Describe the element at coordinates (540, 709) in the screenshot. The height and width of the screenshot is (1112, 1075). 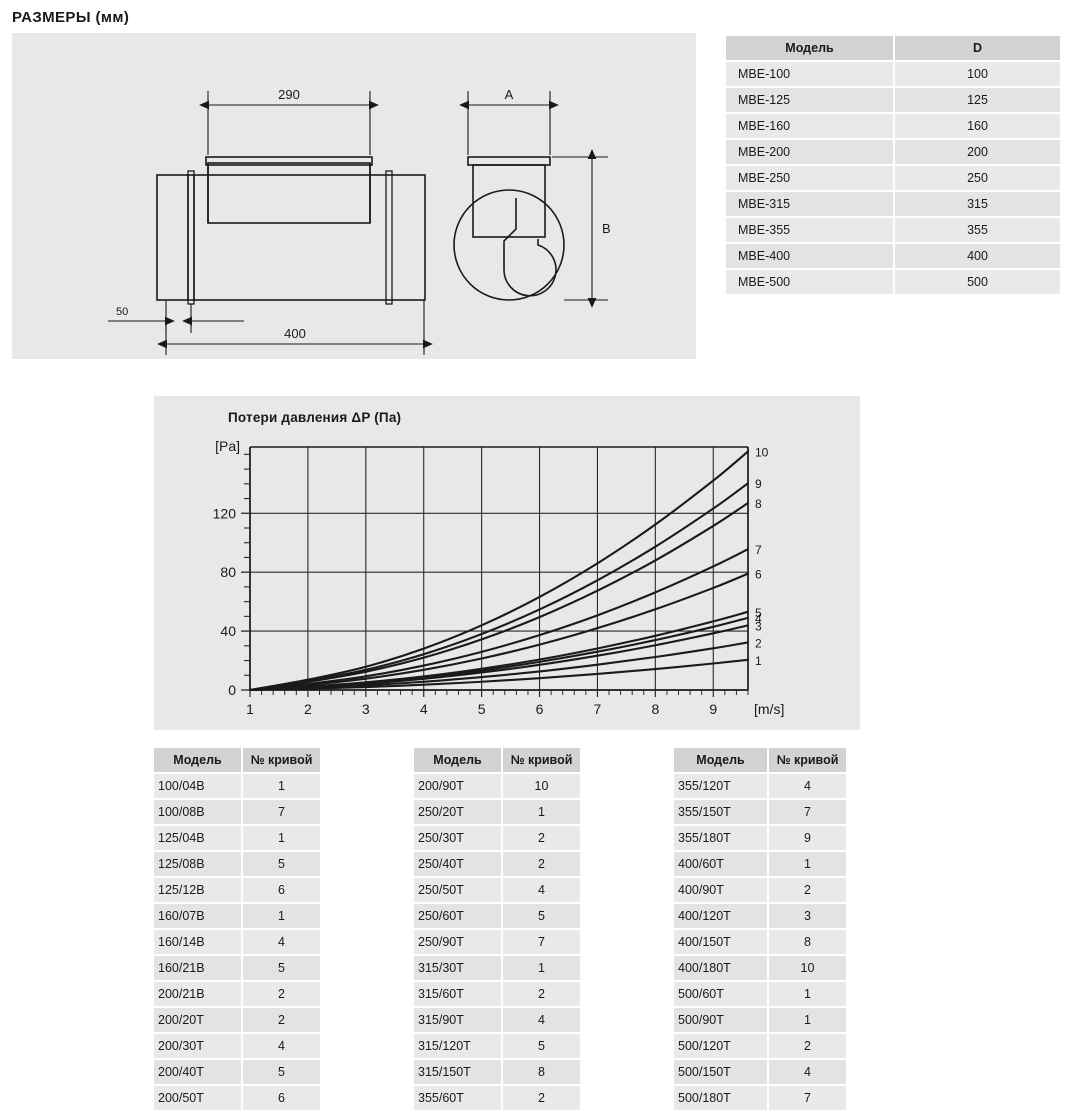
I see `chart-x-tick-label: 6` at that location.